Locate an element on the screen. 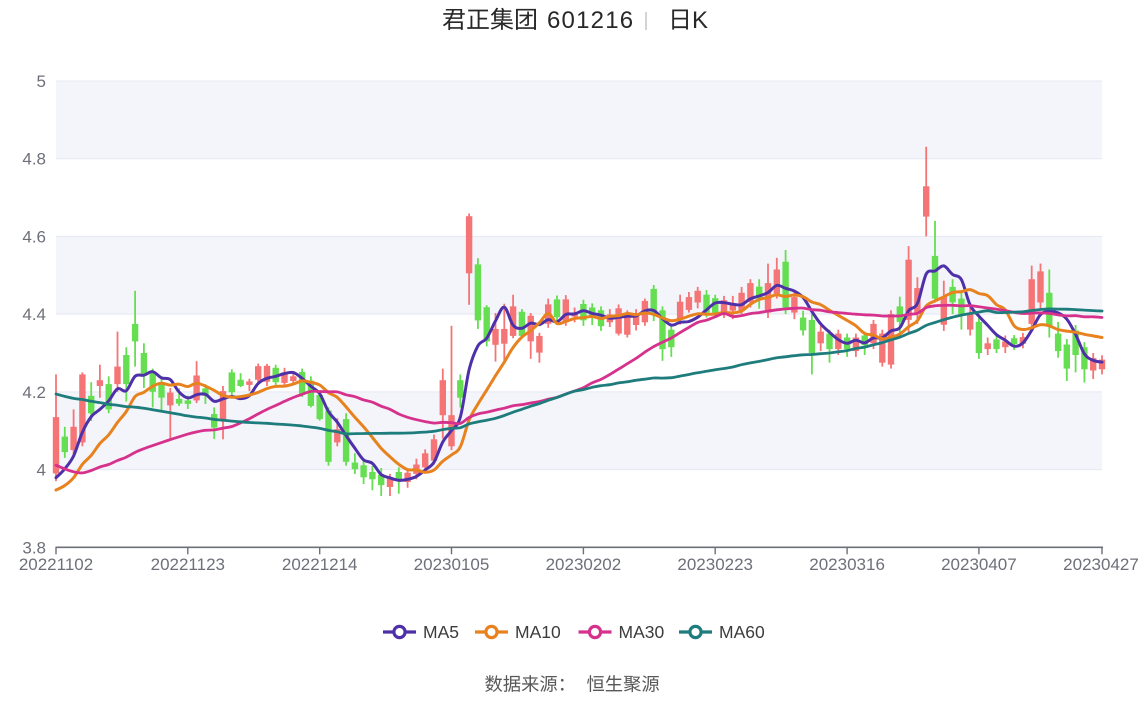 The width and height of the screenshot is (1148, 704). svg-text: 20221214 is located at coordinates (320, 564).